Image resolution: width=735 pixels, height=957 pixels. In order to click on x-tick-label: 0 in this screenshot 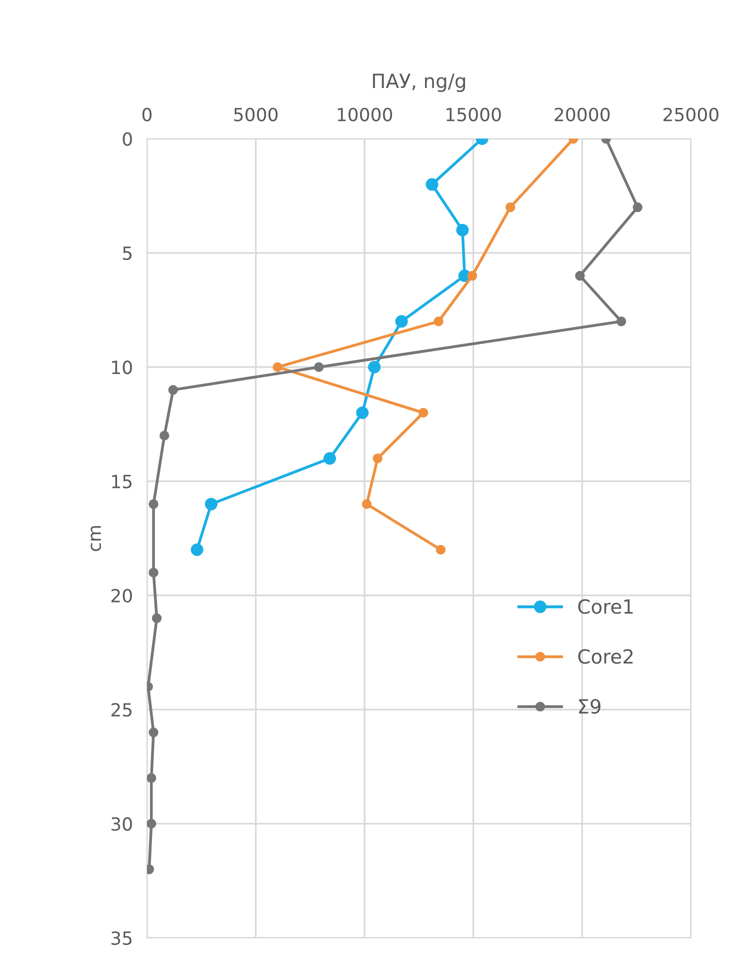, I will do `click(147, 115)`.